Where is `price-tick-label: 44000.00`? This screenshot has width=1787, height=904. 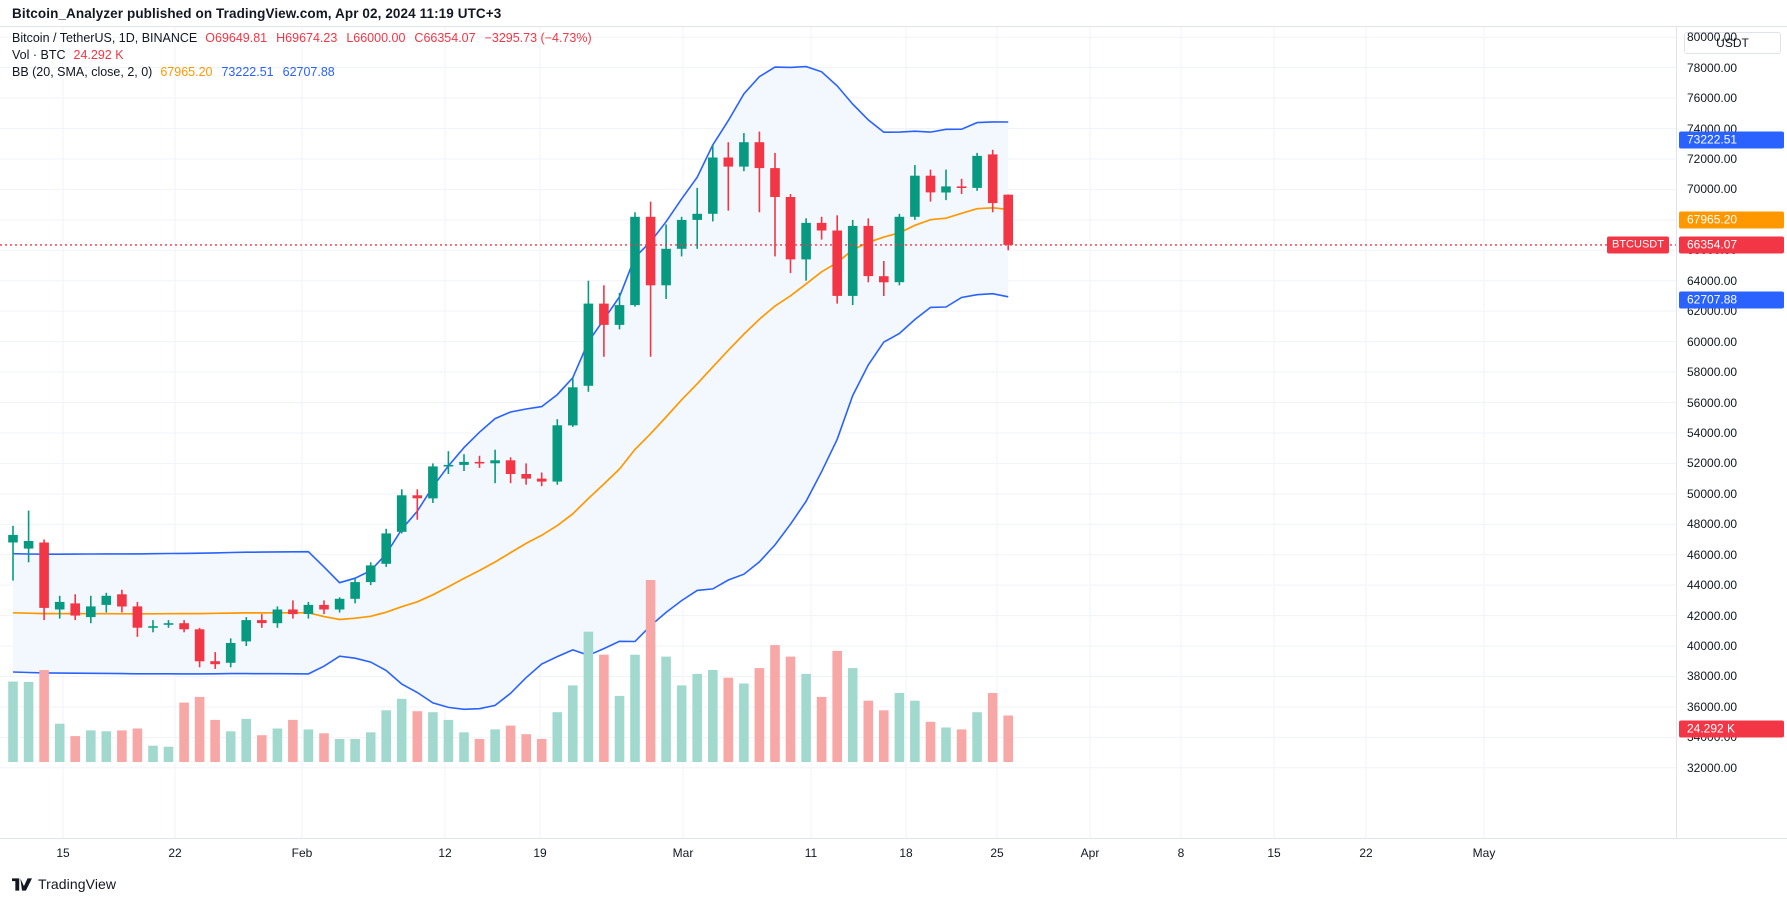
price-tick-label: 44000.00 is located at coordinates (1712, 585).